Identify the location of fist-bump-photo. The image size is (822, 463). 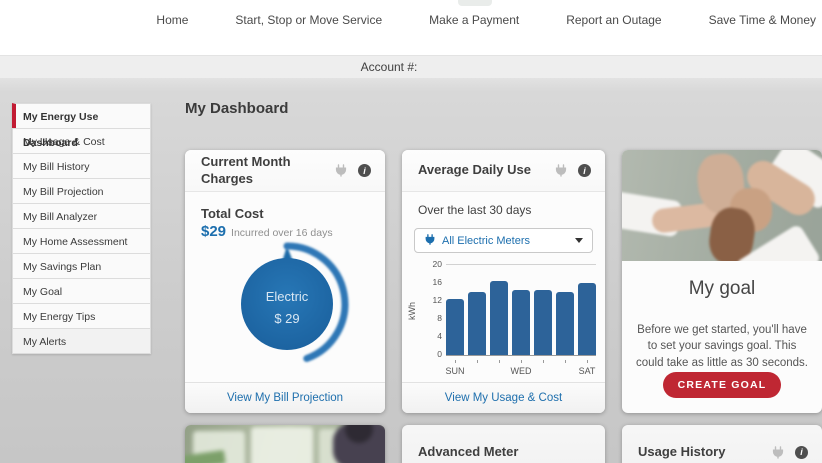
(722, 205).